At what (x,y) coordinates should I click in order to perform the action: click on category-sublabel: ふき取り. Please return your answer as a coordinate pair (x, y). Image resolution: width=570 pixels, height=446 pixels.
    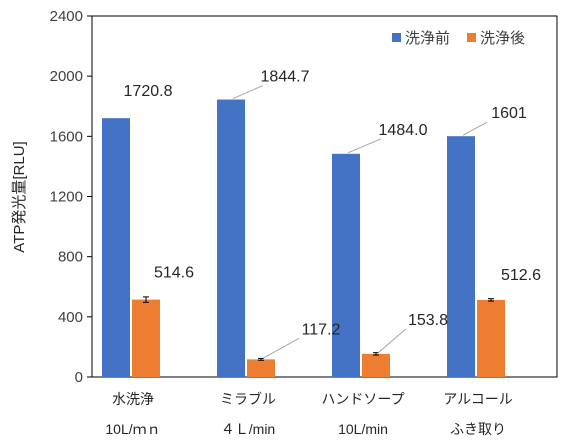
    Looking at the image, I should click on (478, 429).